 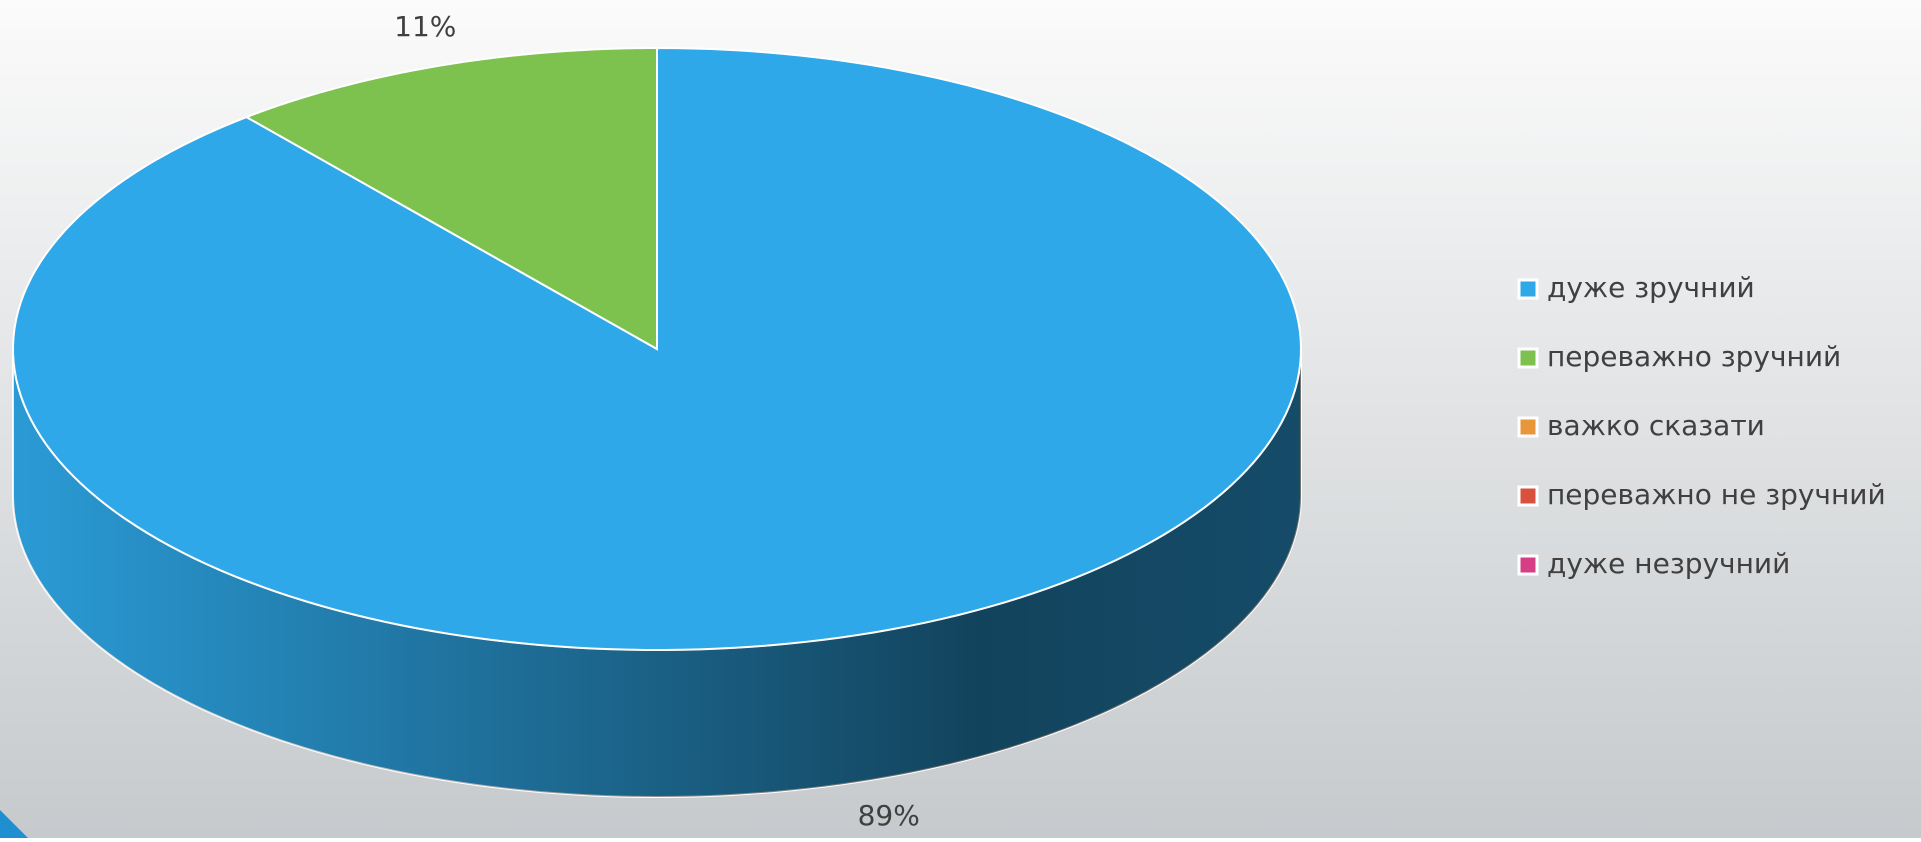 I want to click on legend-label: важко сказати, so click(x=1656, y=425).